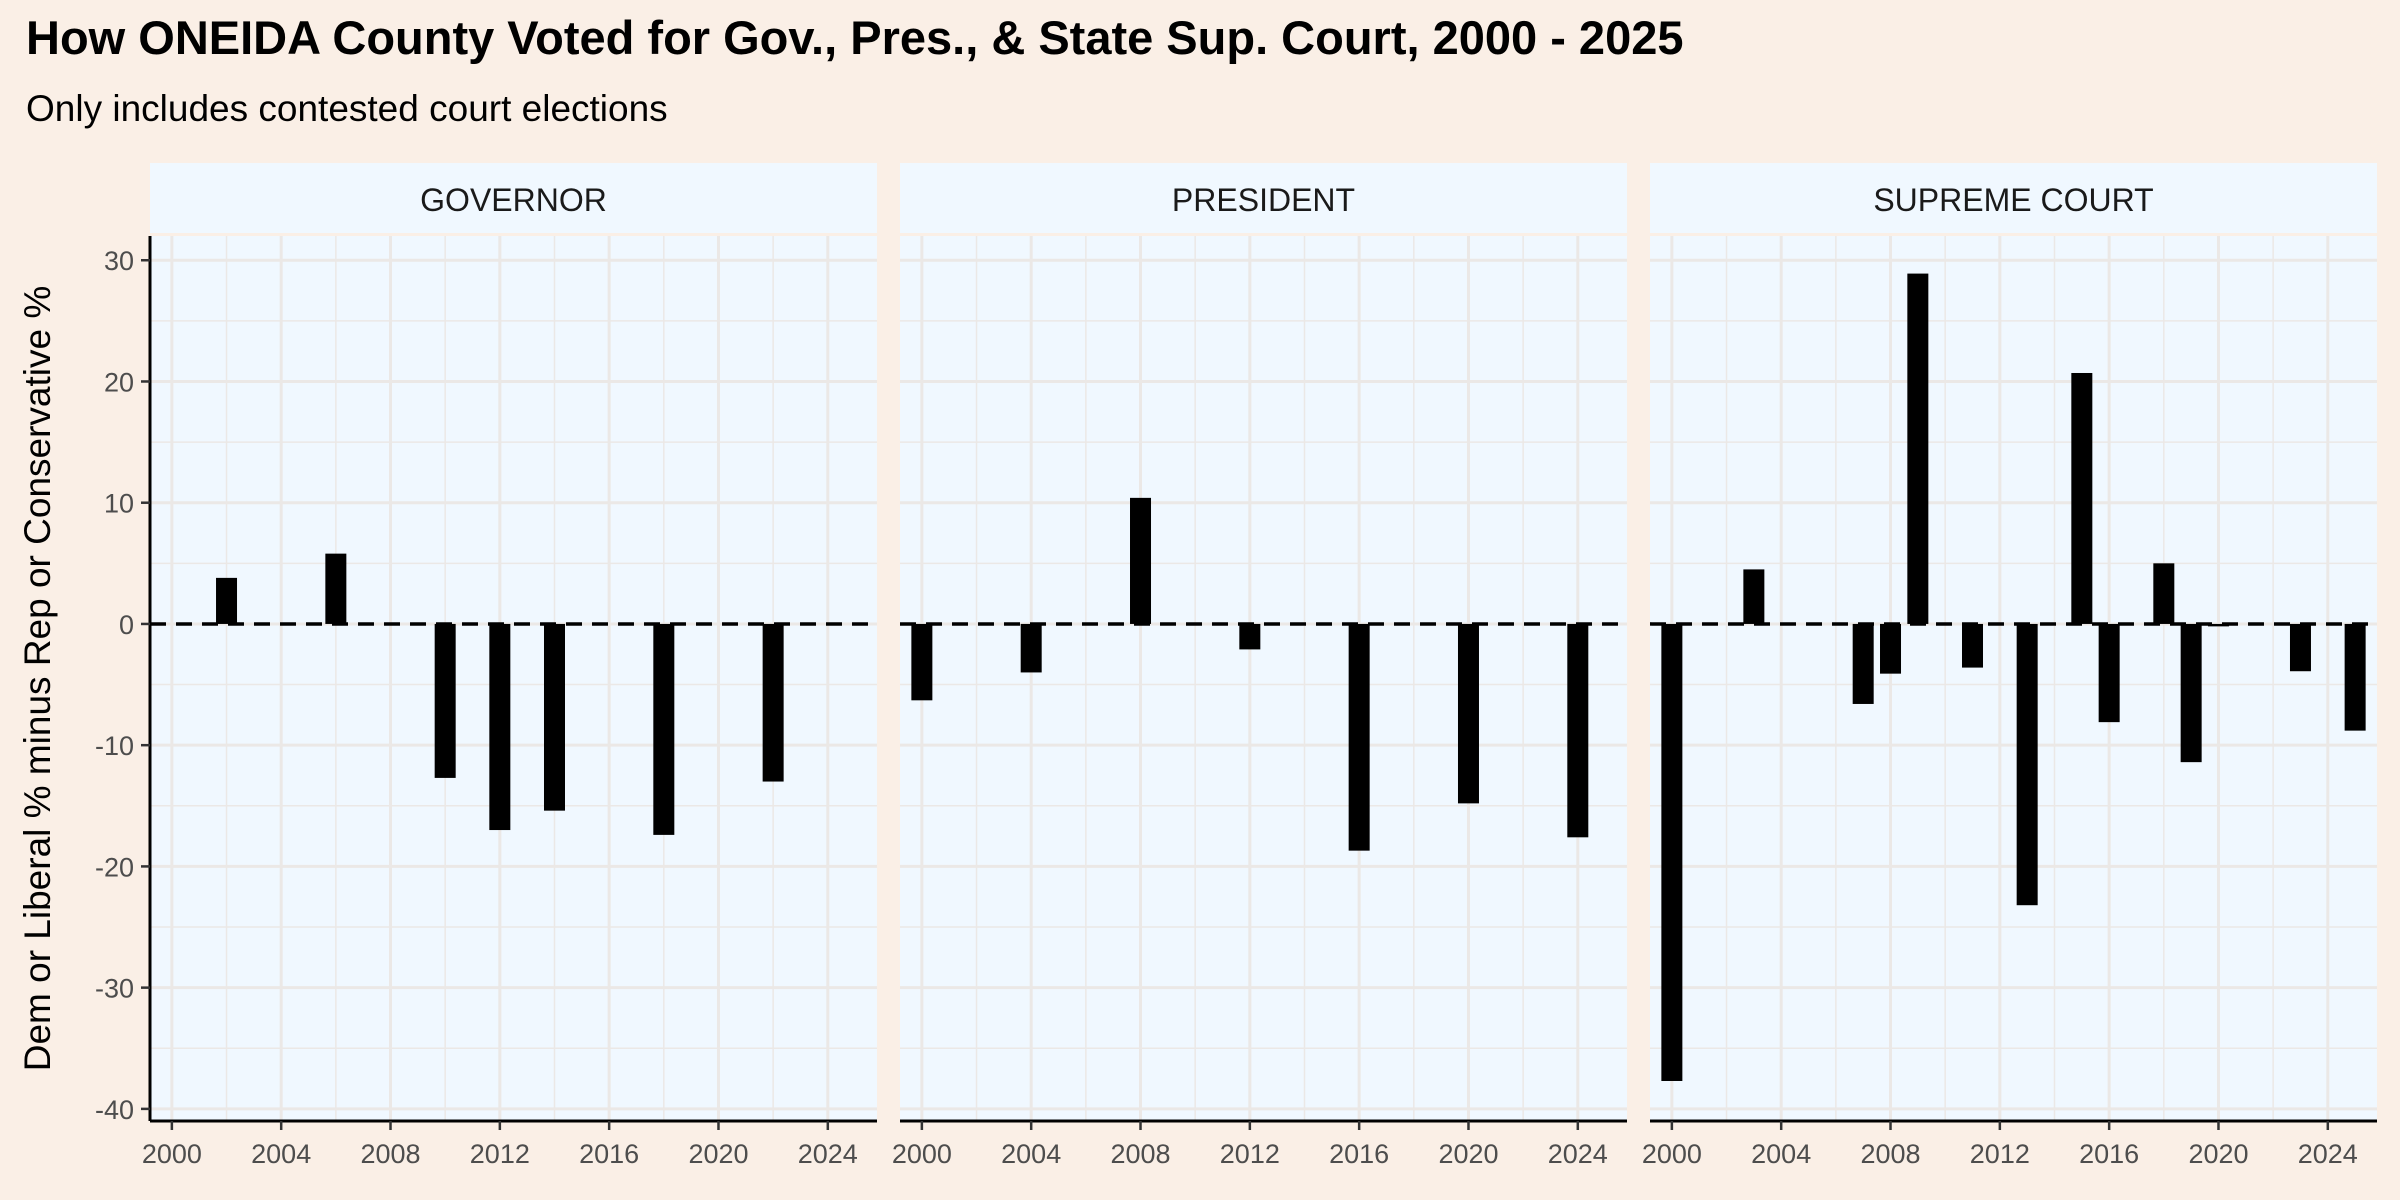  Describe the element at coordinates (114, 867) in the screenshot. I see `y-tick-label: -20` at that location.